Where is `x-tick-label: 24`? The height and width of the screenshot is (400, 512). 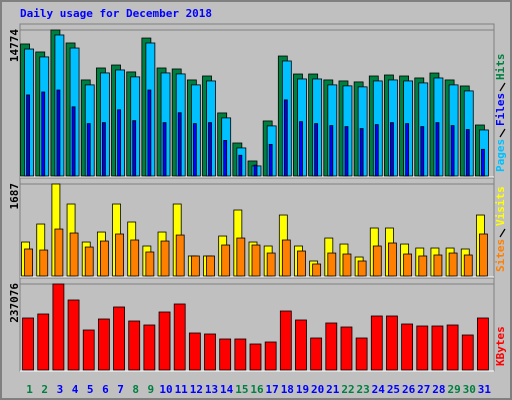
x-tick-label: 24 is located at coordinates (379, 389).